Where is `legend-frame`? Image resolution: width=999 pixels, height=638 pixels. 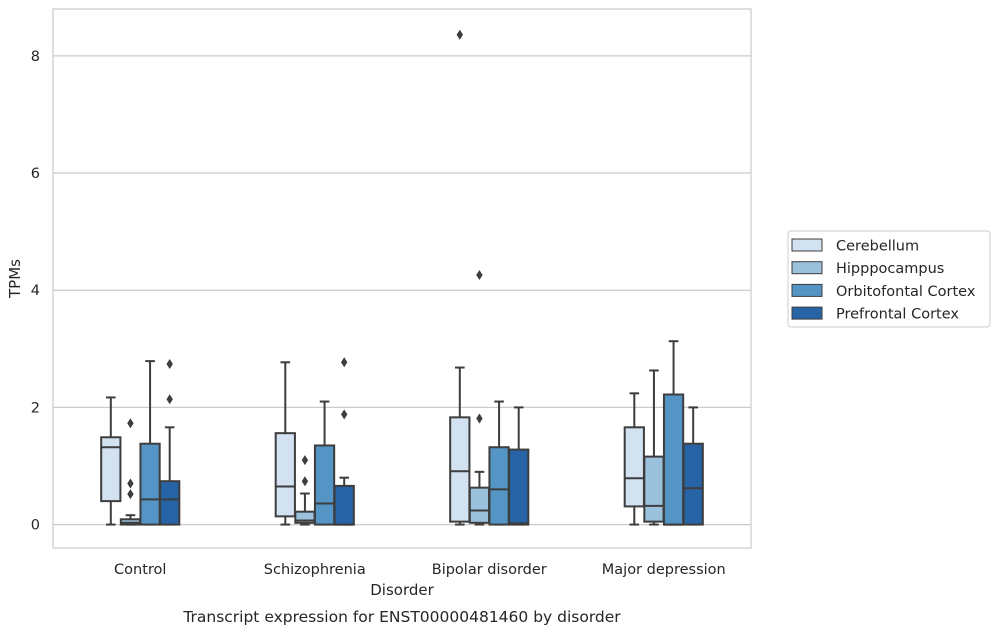
legend-frame is located at coordinates (889, 279).